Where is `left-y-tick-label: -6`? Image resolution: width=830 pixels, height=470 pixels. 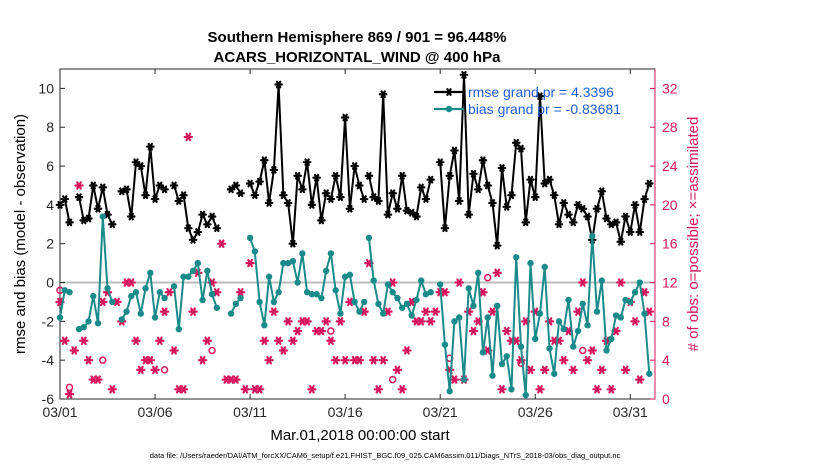 left-y-tick-label: -6 is located at coordinates (48, 399).